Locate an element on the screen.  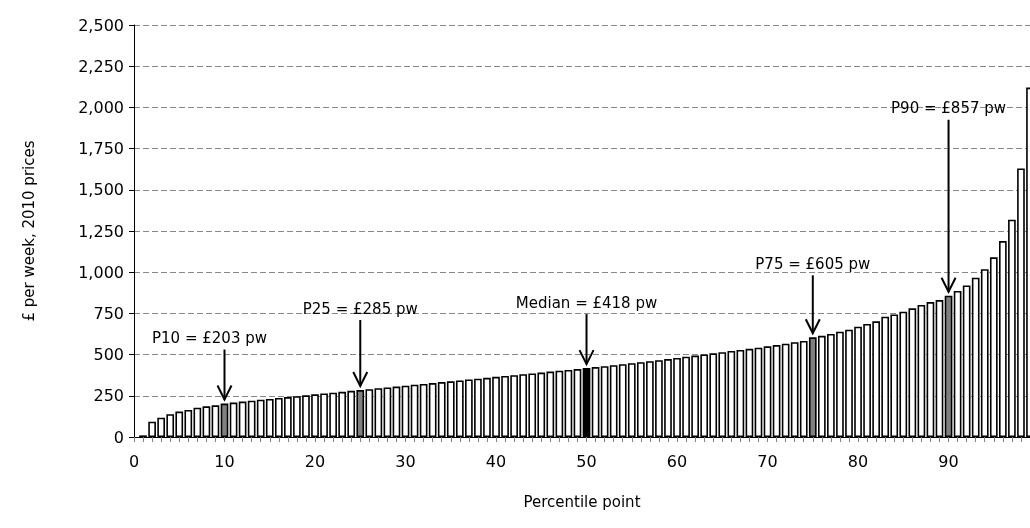
x-tick-label: 50 is located at coordinates (586, 461).